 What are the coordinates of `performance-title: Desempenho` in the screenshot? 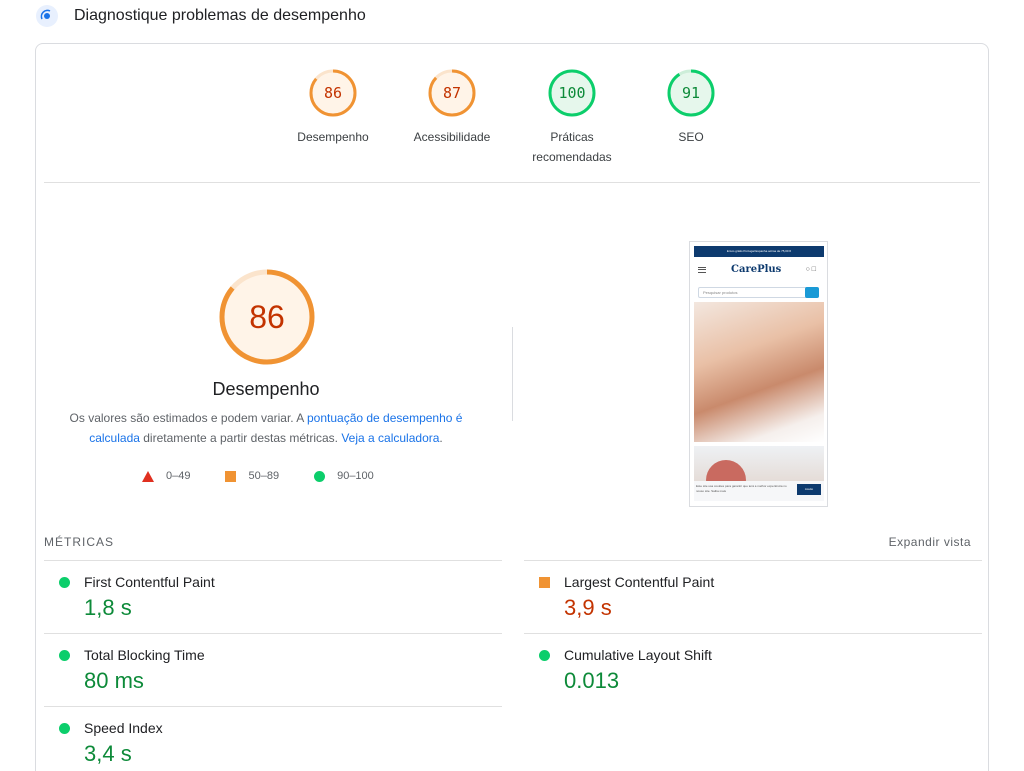 It's located at (266, 389).